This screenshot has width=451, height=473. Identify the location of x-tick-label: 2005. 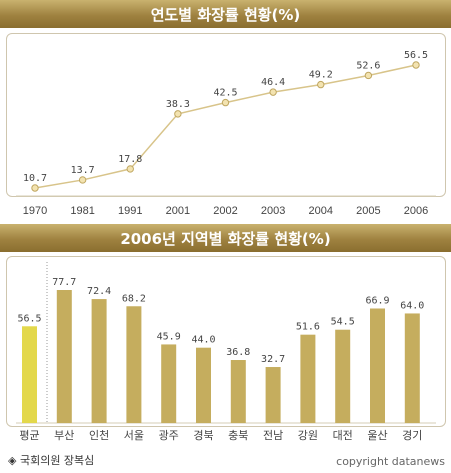
(368, 211).